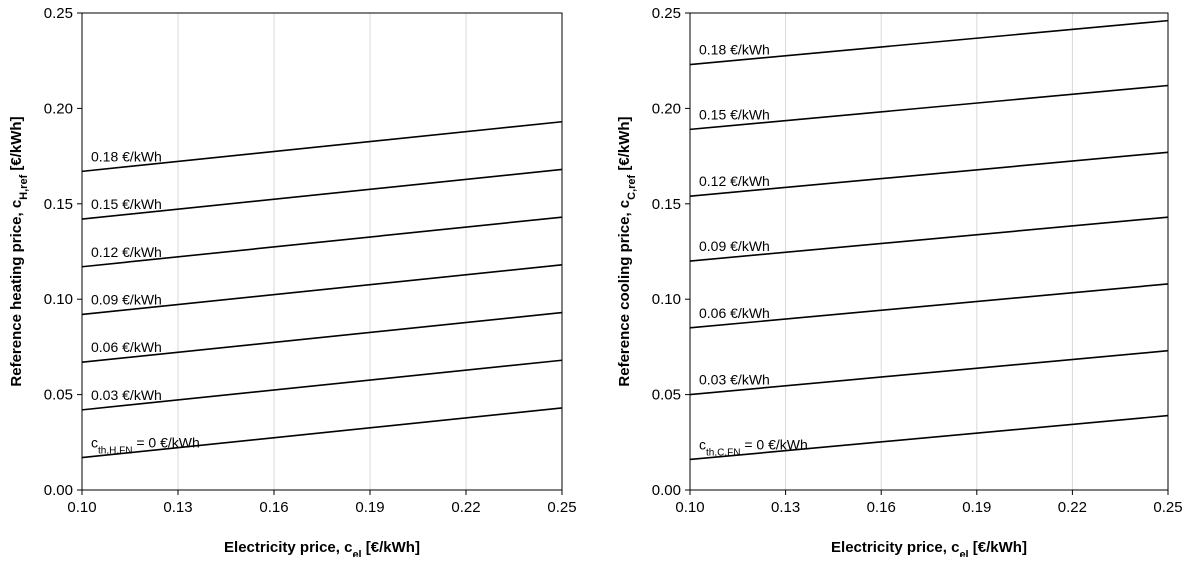 The image size is (1198, 562). I want to click on cooling-x-tick-label: 0.22, so click(1072, 507).